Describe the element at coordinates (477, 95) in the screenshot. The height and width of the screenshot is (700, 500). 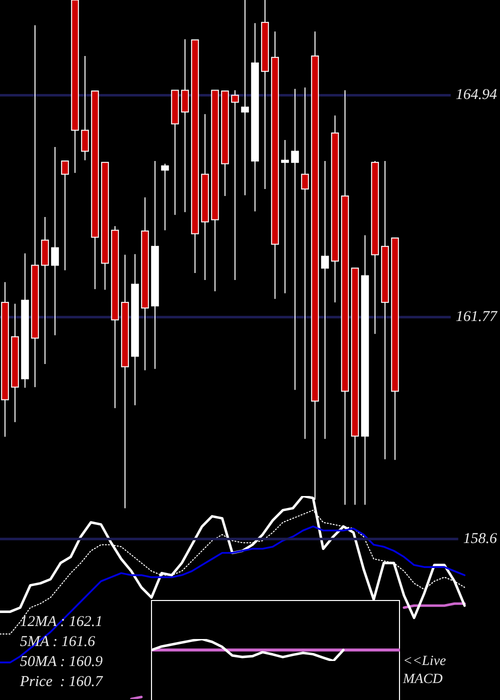
I see `y-tick-label: 164.94` at that location.